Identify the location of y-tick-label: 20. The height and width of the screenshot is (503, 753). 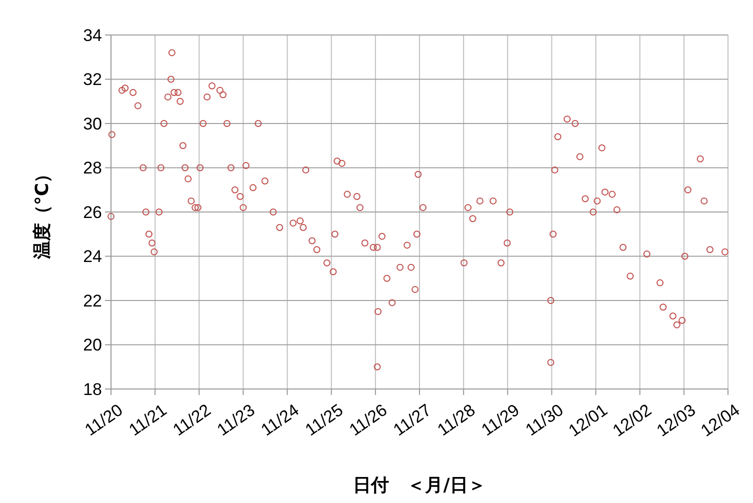
(92, 345).